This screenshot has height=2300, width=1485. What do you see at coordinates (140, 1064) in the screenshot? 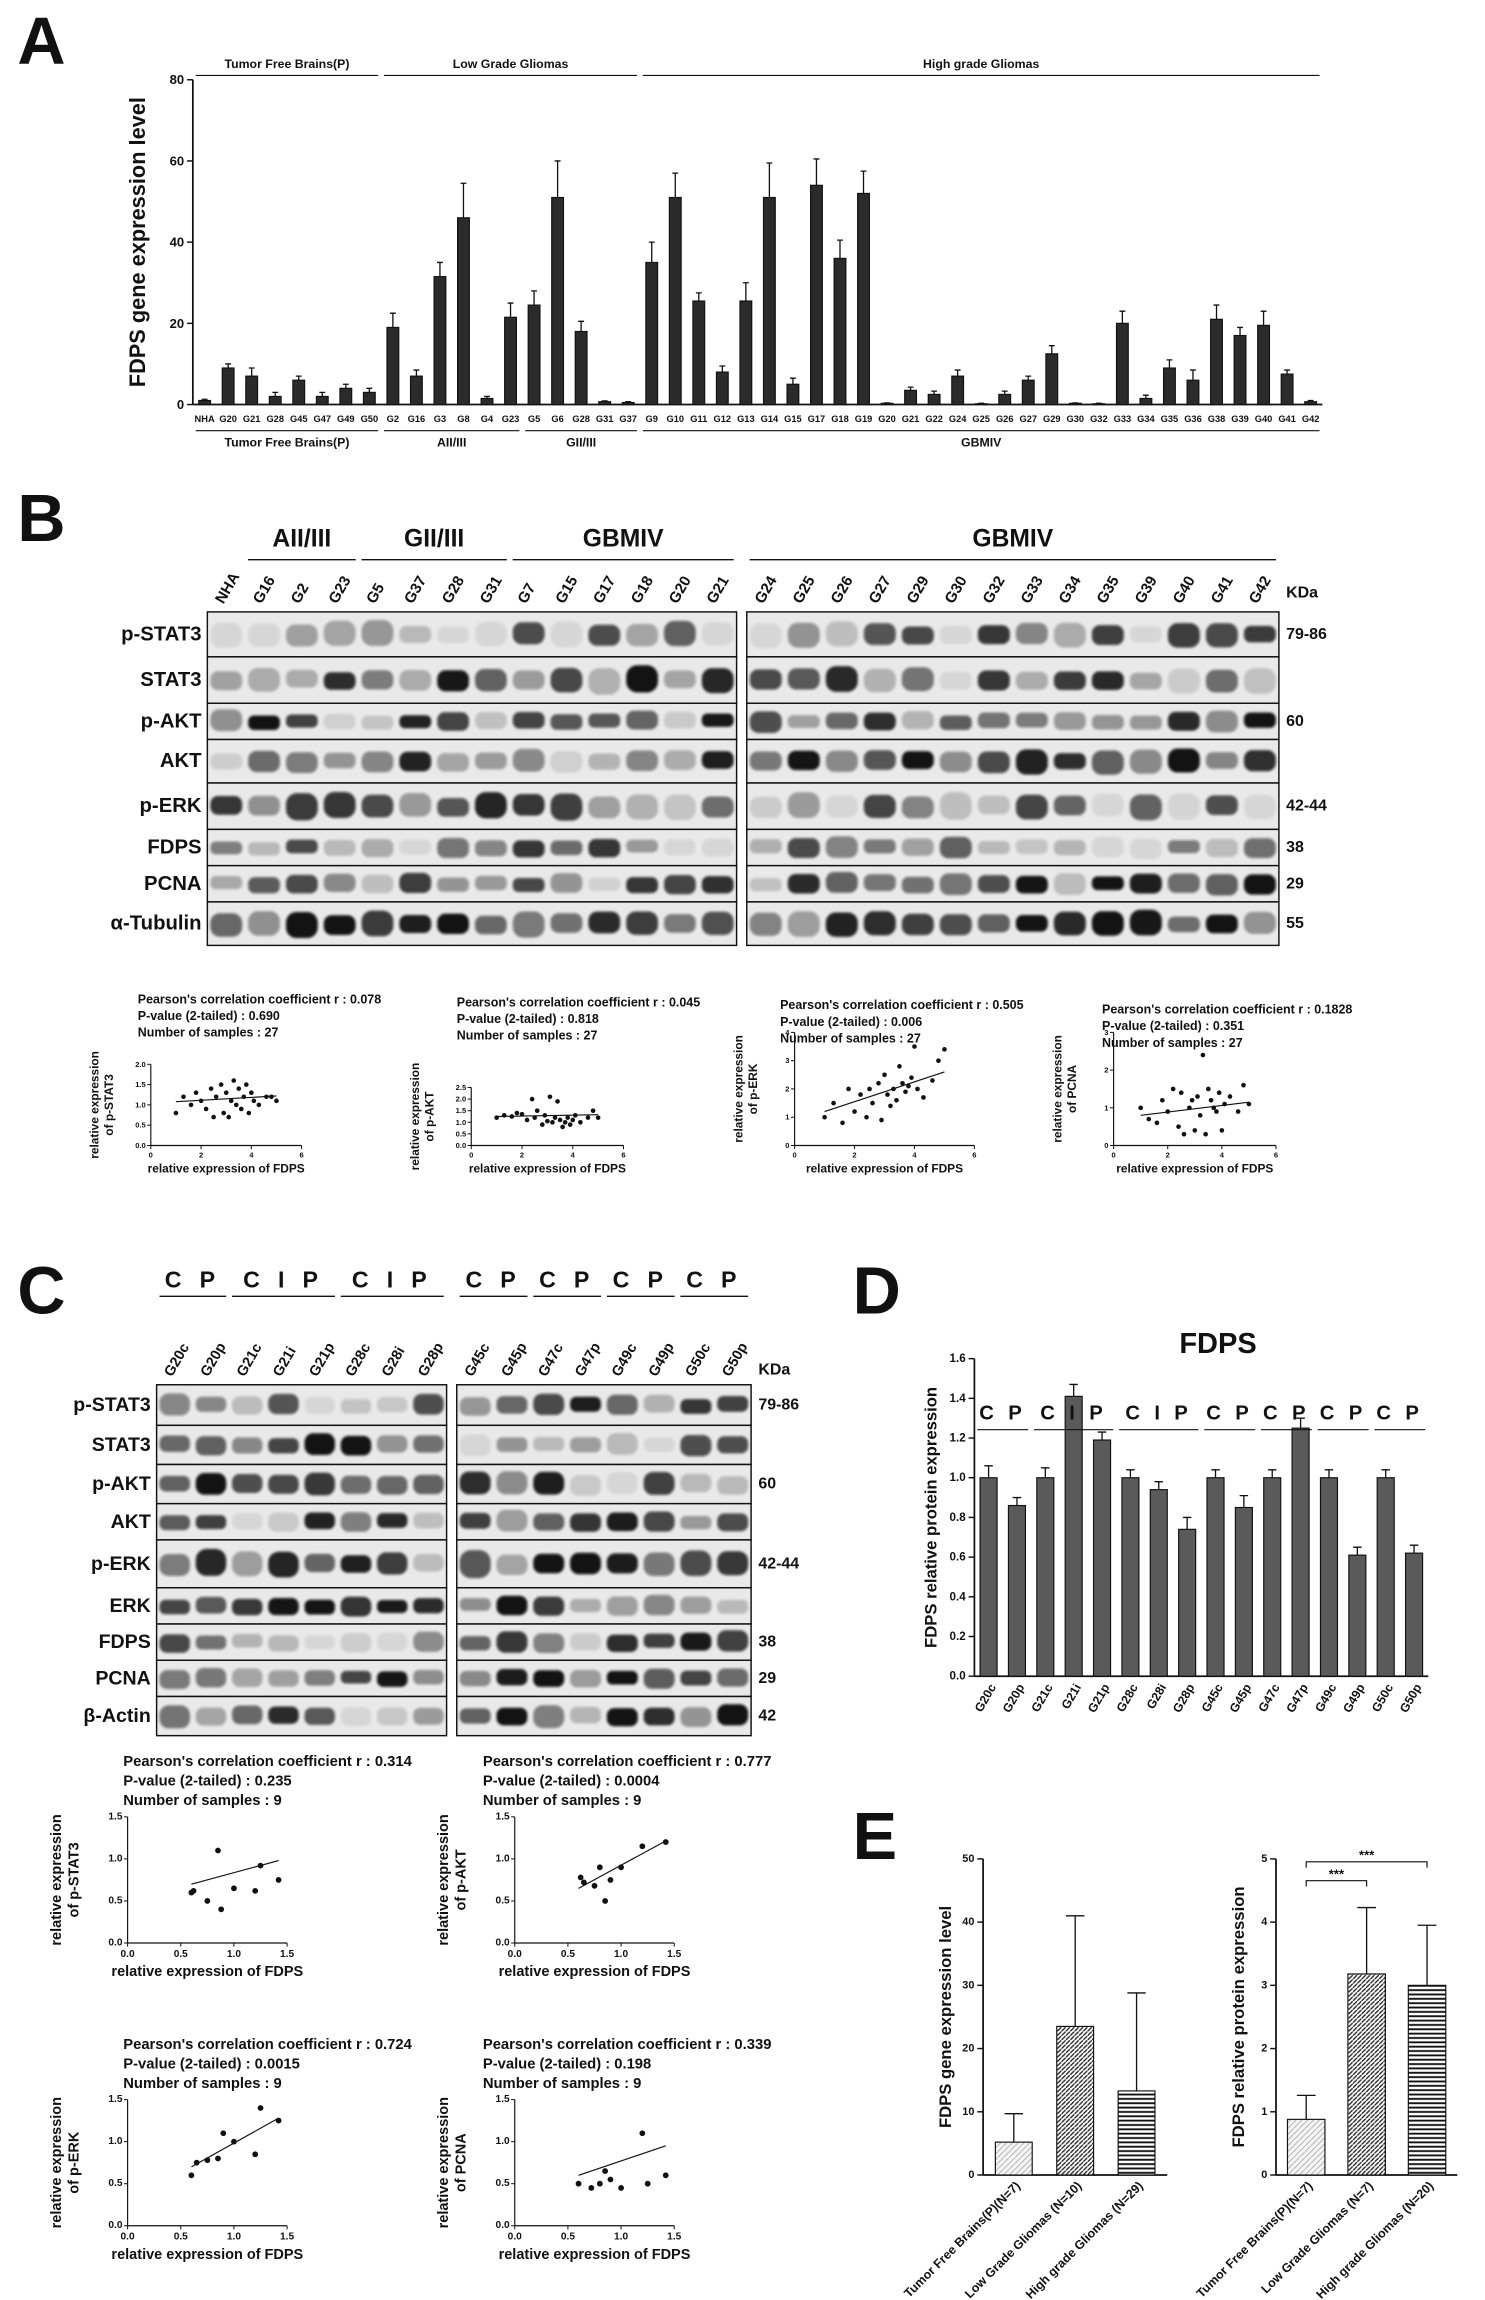
I see `y-tick-label: 2.0` at bounding box center [140, 1064].